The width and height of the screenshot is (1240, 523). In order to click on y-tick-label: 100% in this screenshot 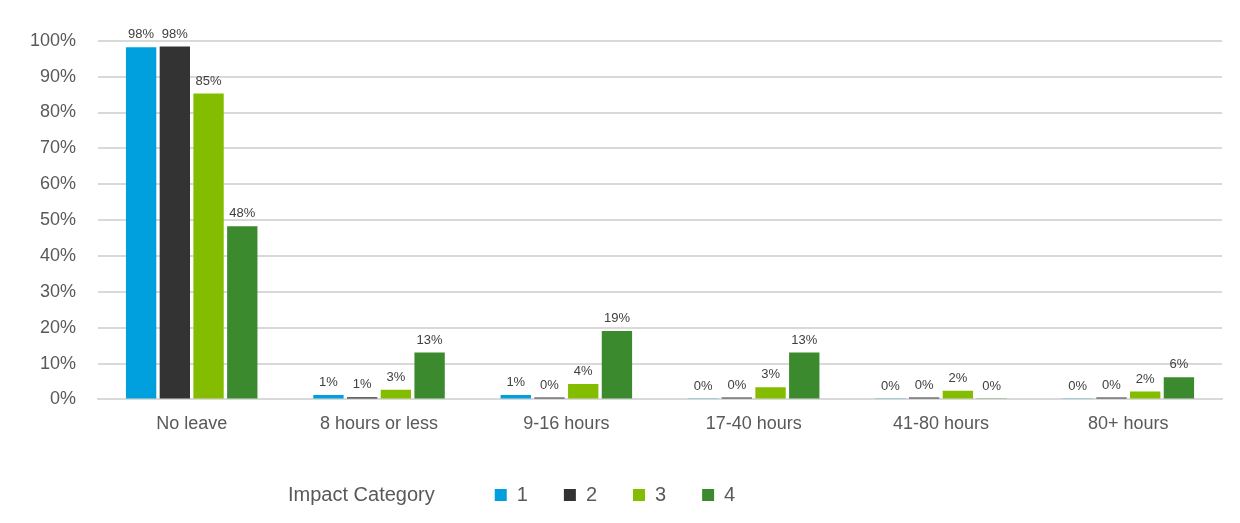, I will do `click(53, 39)`.